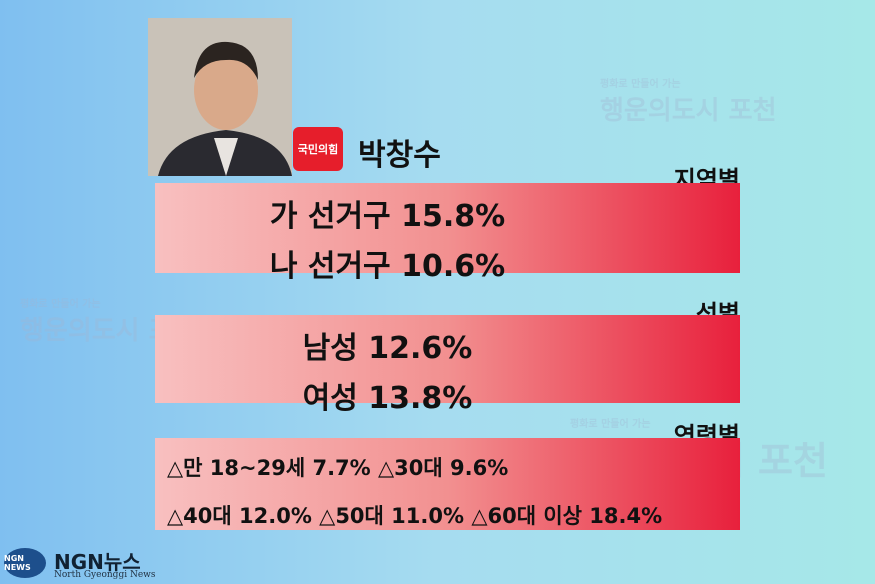 The height and width of the screenshot is (584, 875). I want to click on watermark-title: 행운의도시 포천, so click(688, 111).